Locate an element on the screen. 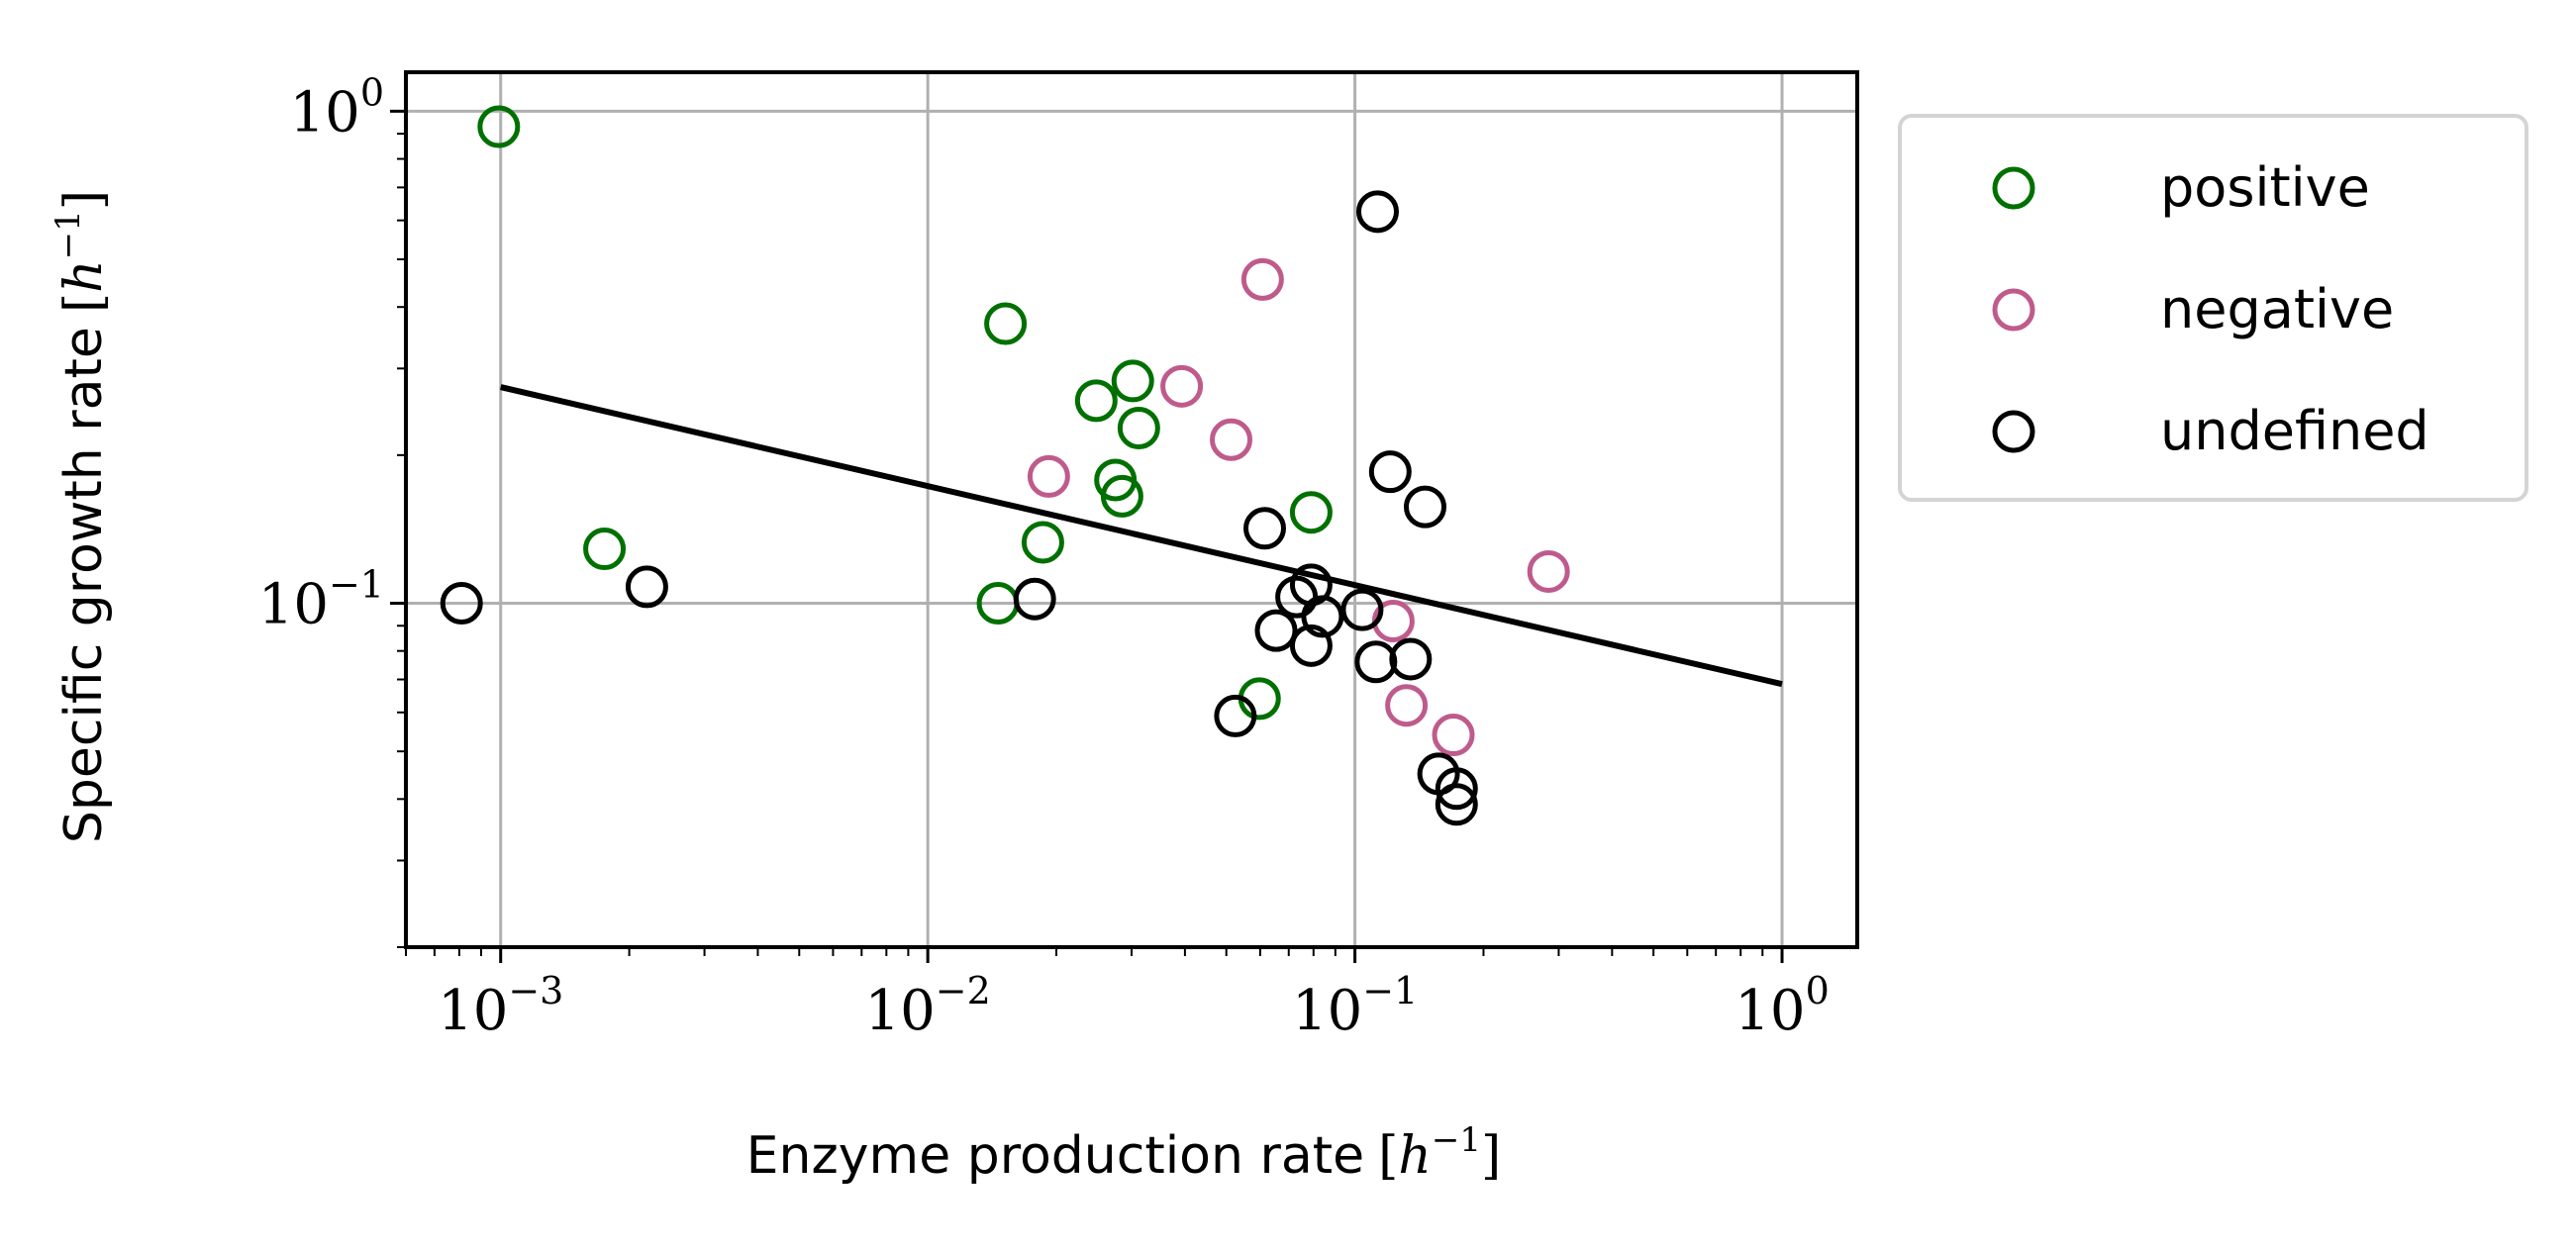 The image size is (2576, 1253). x-axis-ticks: 10⁻³ 10⁻² 10⁻¹ 10⁰ is located at coordinates (1117, 995).